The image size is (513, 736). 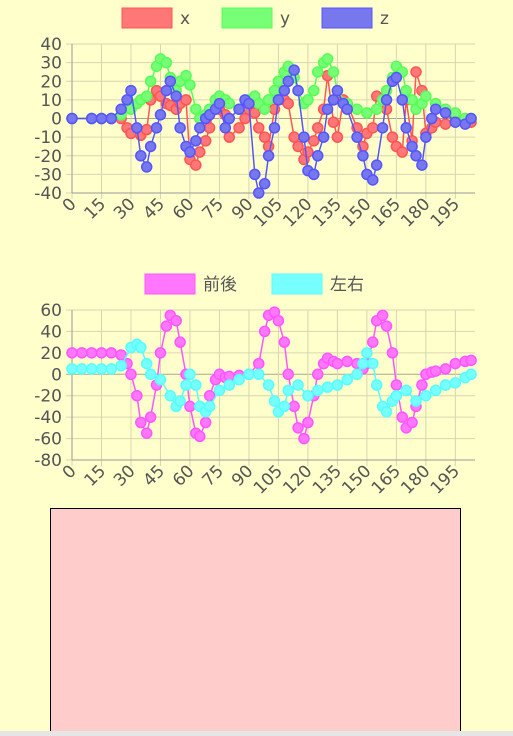 What do you see at coordinates (255, 18) in the screenshot?
I see `legend-item-2: y` at bounding box center [255, 18].